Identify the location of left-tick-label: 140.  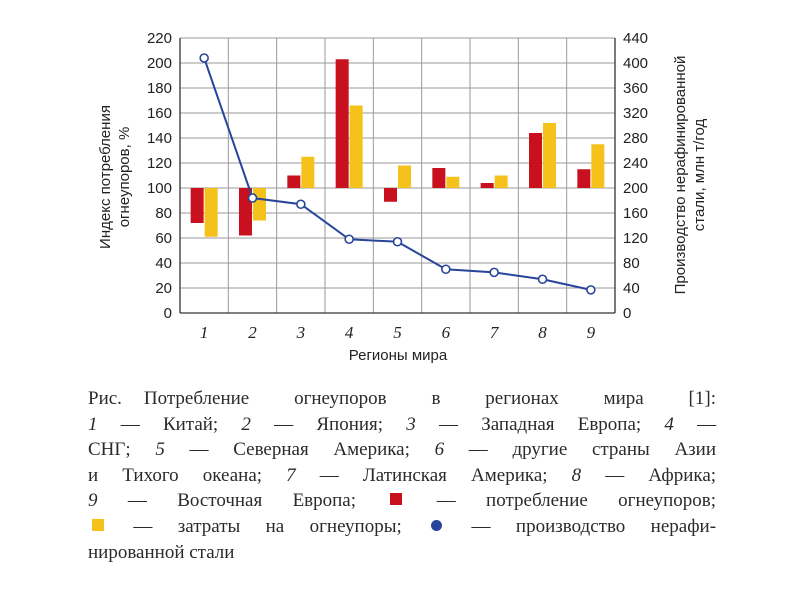
(159, 138).